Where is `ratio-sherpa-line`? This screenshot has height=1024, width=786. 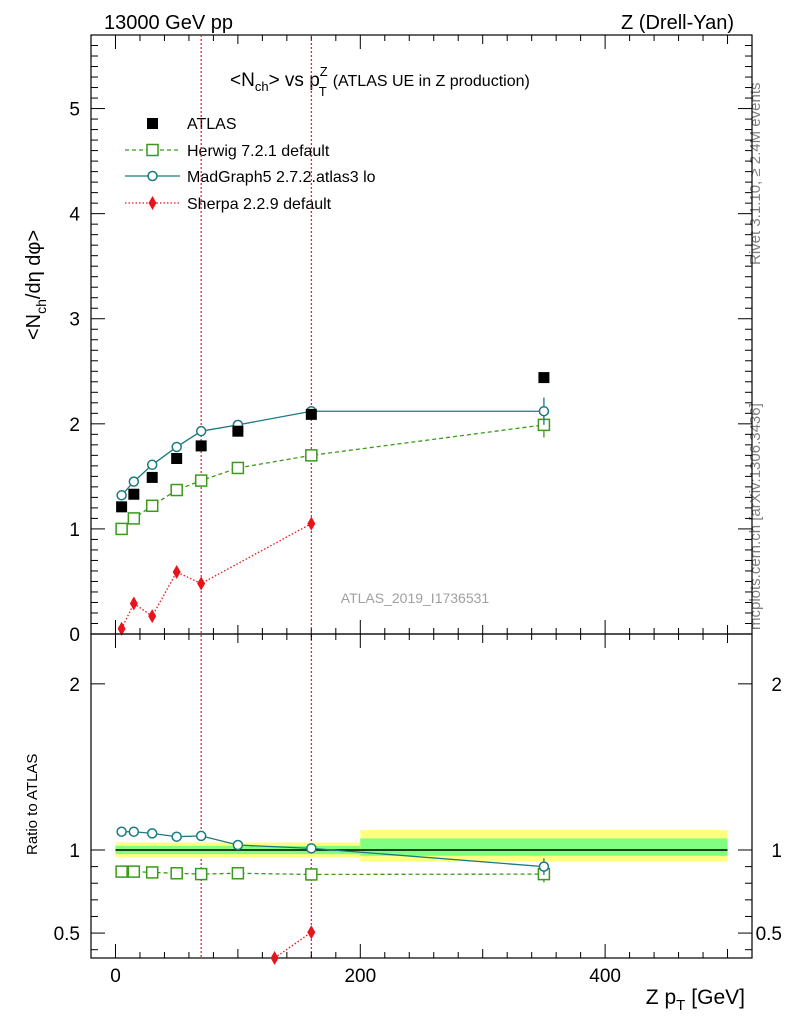
ratio-sherpa-line is located at coordinates (293, 945).